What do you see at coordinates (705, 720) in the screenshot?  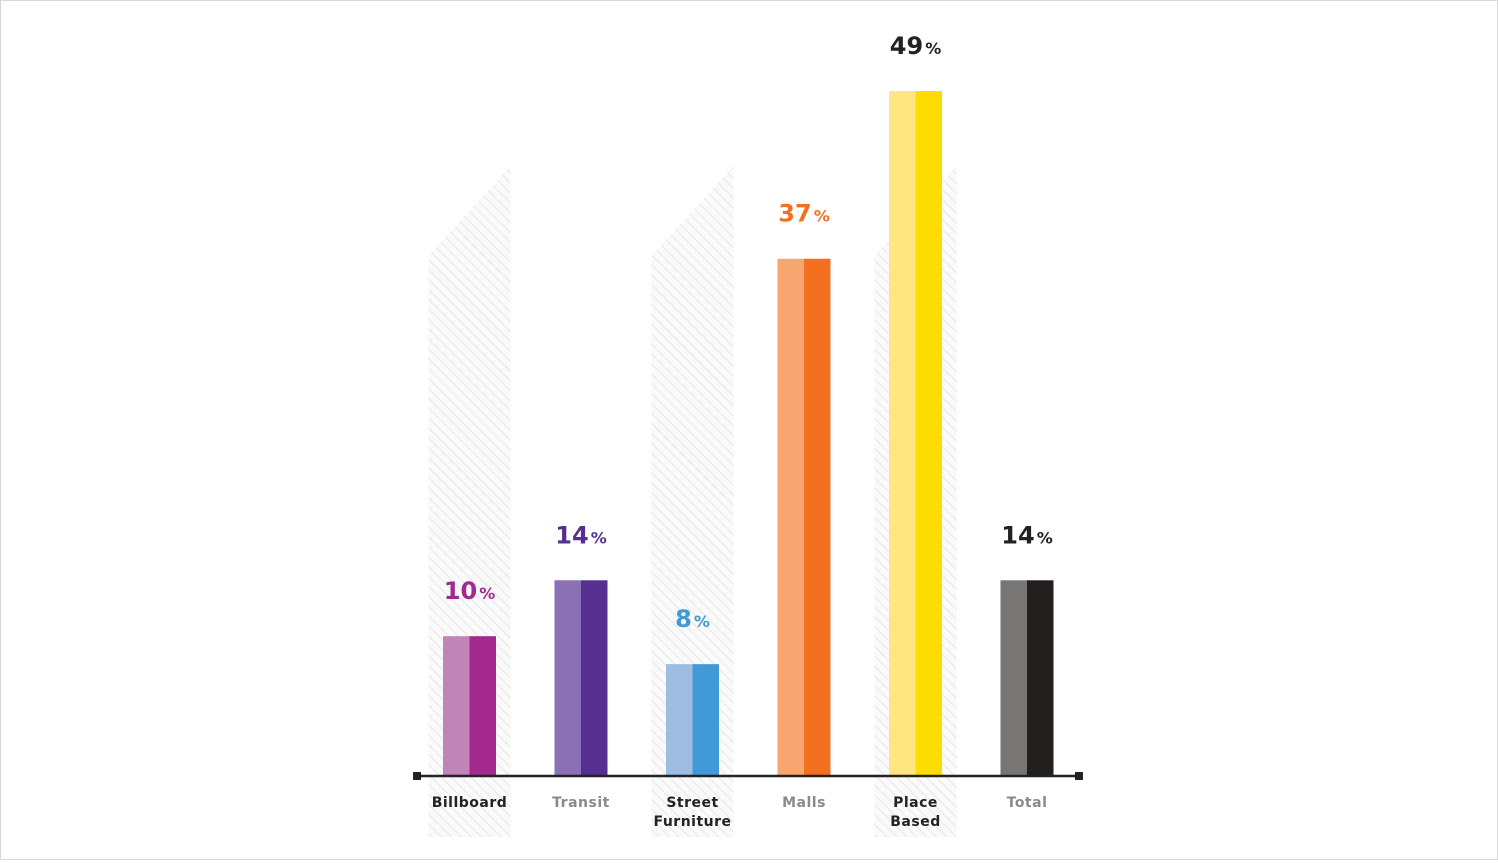 I see `bar-street-furniture-dark` at bounding box center [705, 720].